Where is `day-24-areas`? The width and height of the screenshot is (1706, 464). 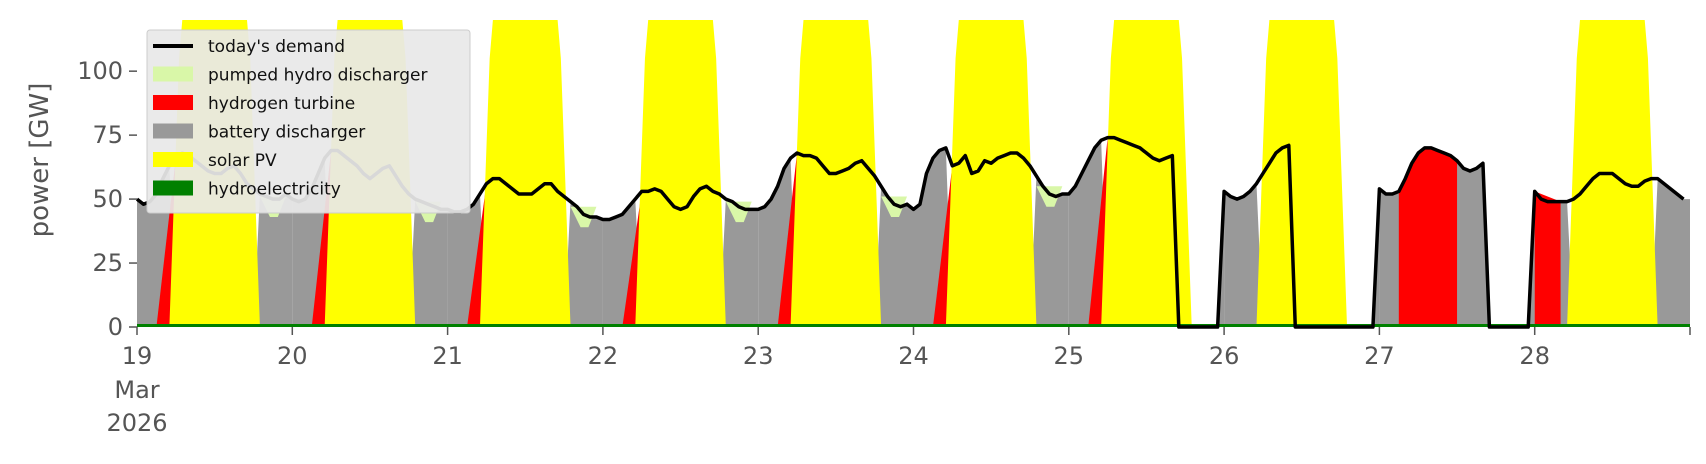
day-24-areas is located at coordinates (991, 173).